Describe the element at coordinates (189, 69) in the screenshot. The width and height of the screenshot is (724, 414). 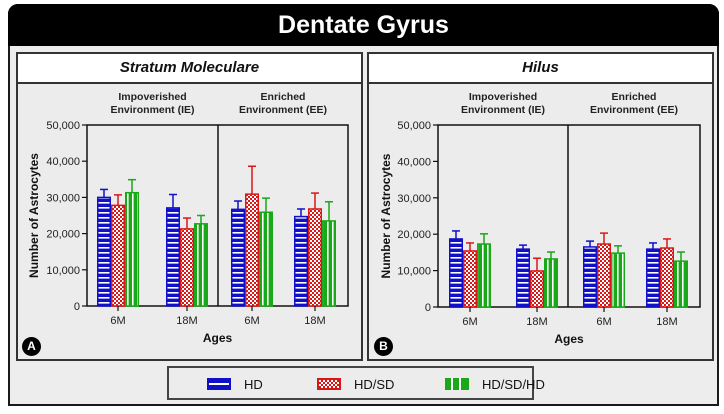
I see `panel-a-title: Stratum Moleculare` at that location.